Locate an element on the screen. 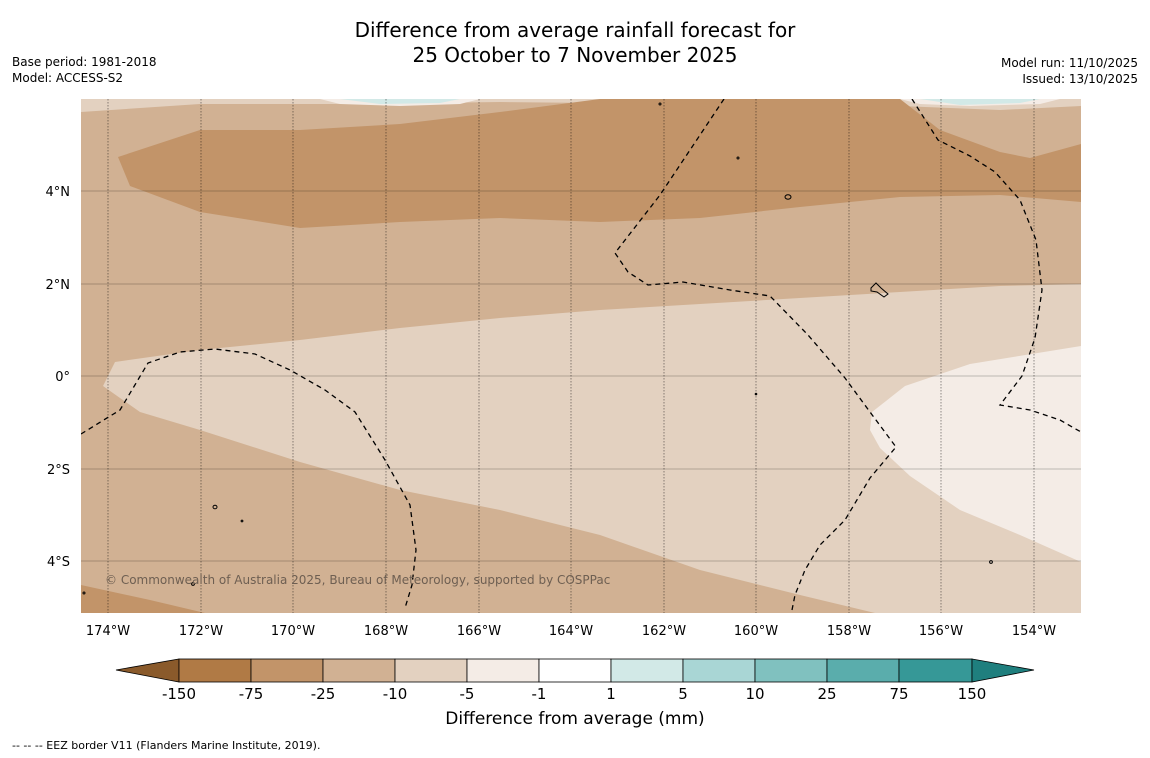 The width and height of the screenshot is (1150, 758). colorbar-tick-8: 10 is located at coordinates (754, 694).